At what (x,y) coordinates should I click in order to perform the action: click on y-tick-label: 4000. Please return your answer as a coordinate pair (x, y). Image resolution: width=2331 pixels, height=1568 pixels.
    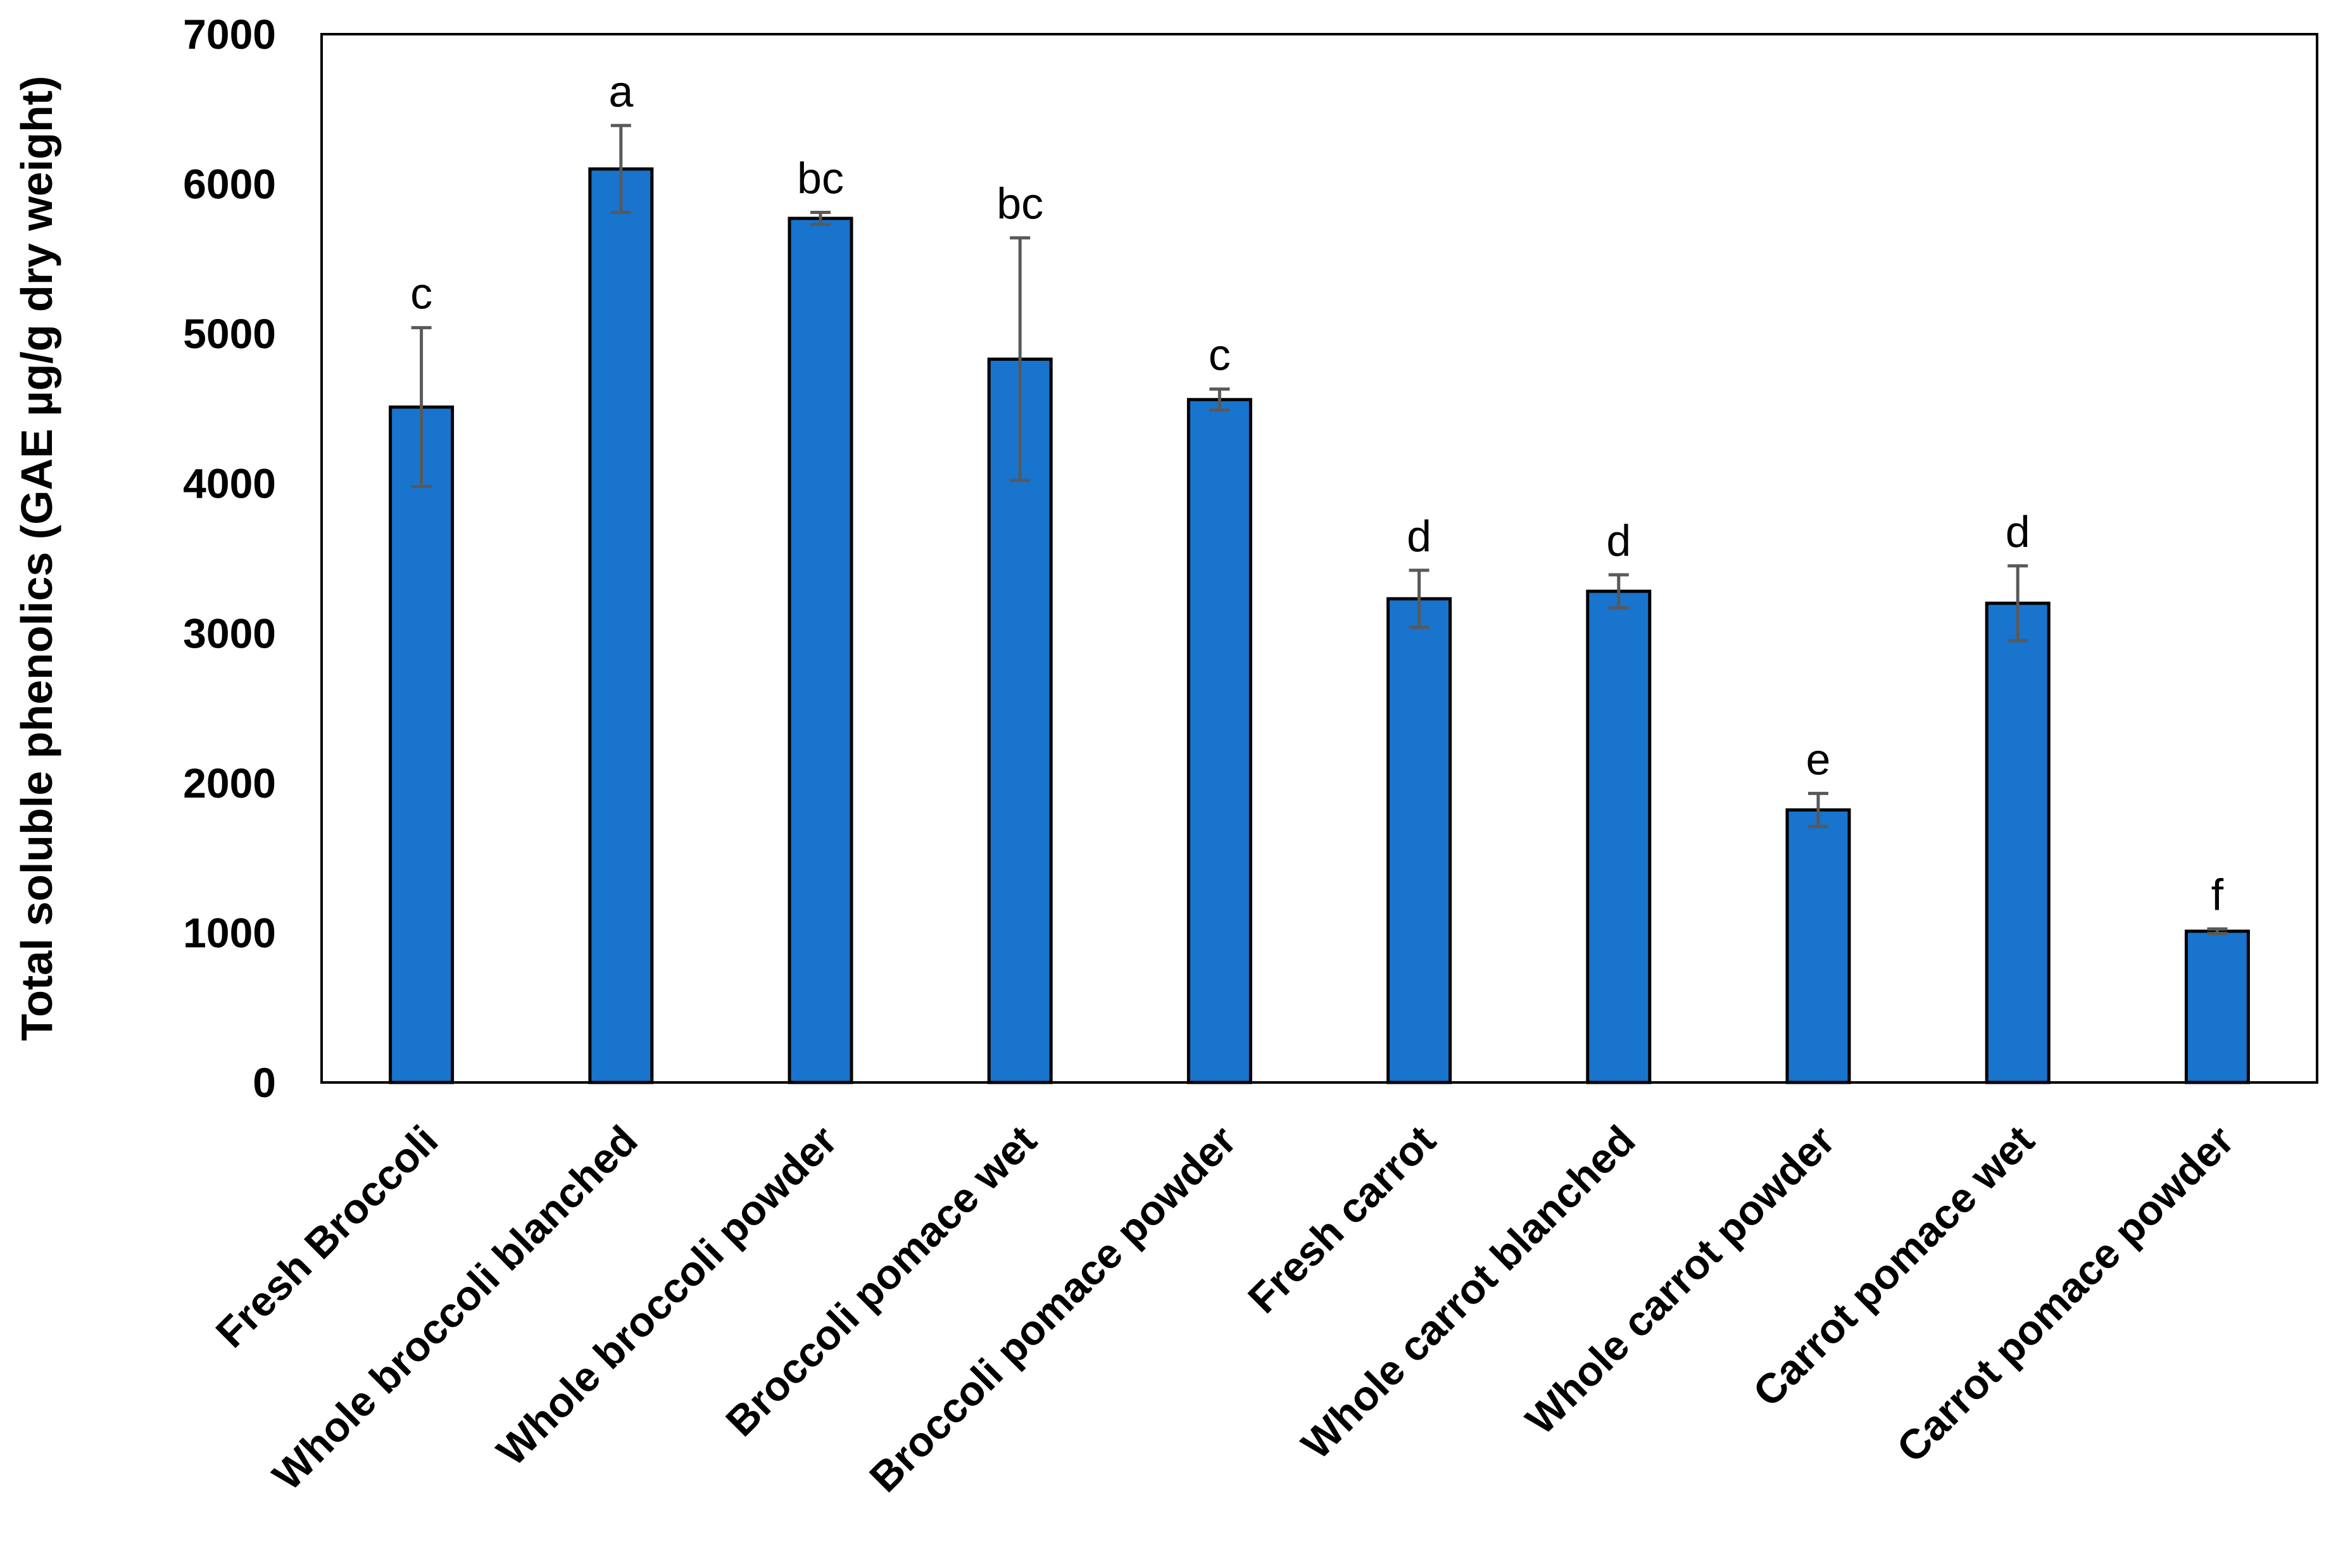
    Looking at the image, I should click on (229, 484).